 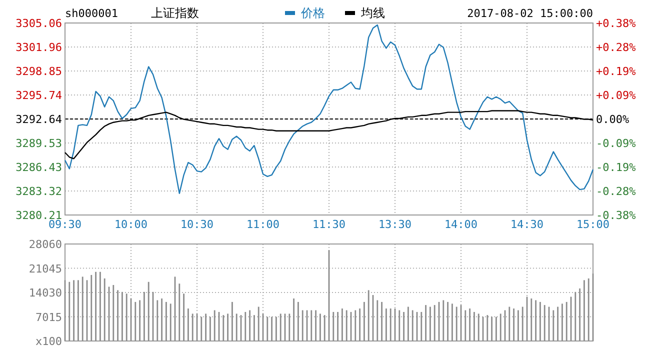 I want to click on y2-tick-label: +0.38%, so click(x=616, y=23).